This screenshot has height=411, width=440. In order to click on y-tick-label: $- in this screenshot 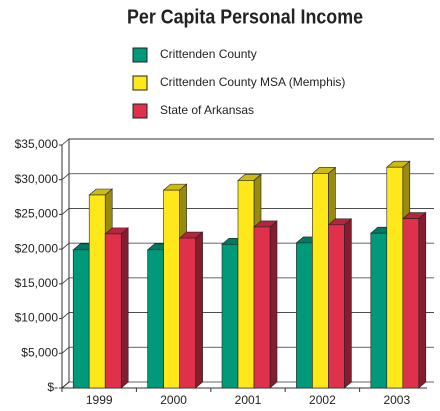, I will do `click(52, 387)`.